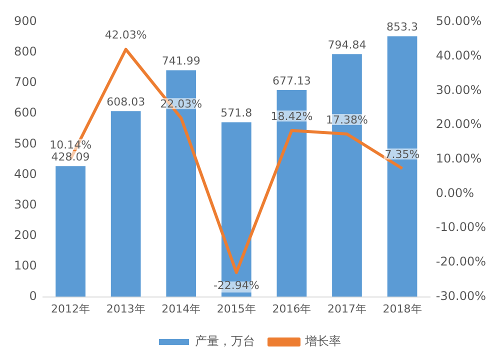  I want to click on y-tick-label: 0, so click(33, 295).